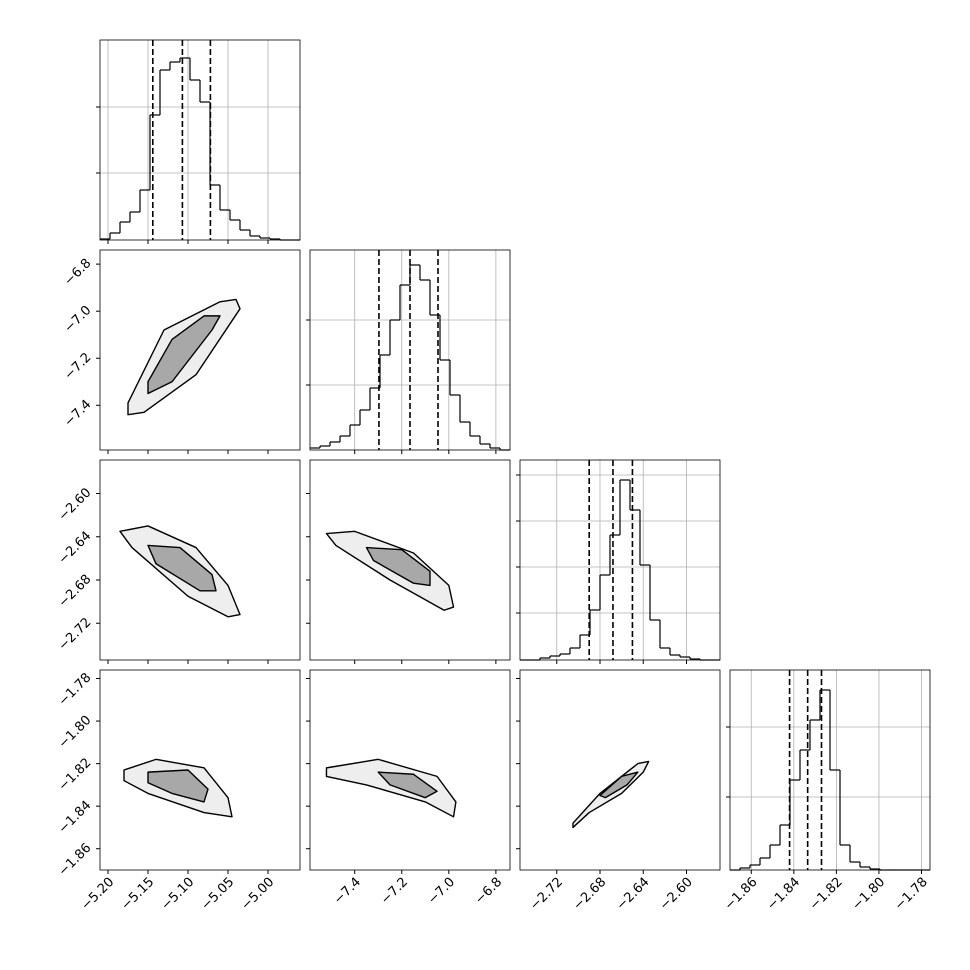 Image resolution: width=970 pixels, height=970 pixels. Describe the element at coordinates (75, 504) in the screenshot. I see `y-tick-label: −2.60` at that location.